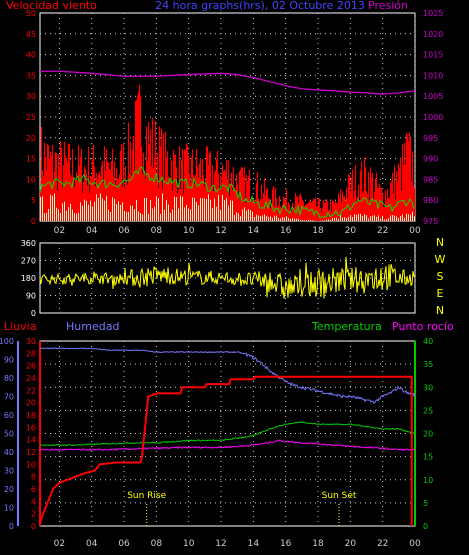 The image size is (469, 555). What do you see at coordinates (31, 415) in the screenshot?
I see `y-tick-label: 18` at bounding box center [31, 415].